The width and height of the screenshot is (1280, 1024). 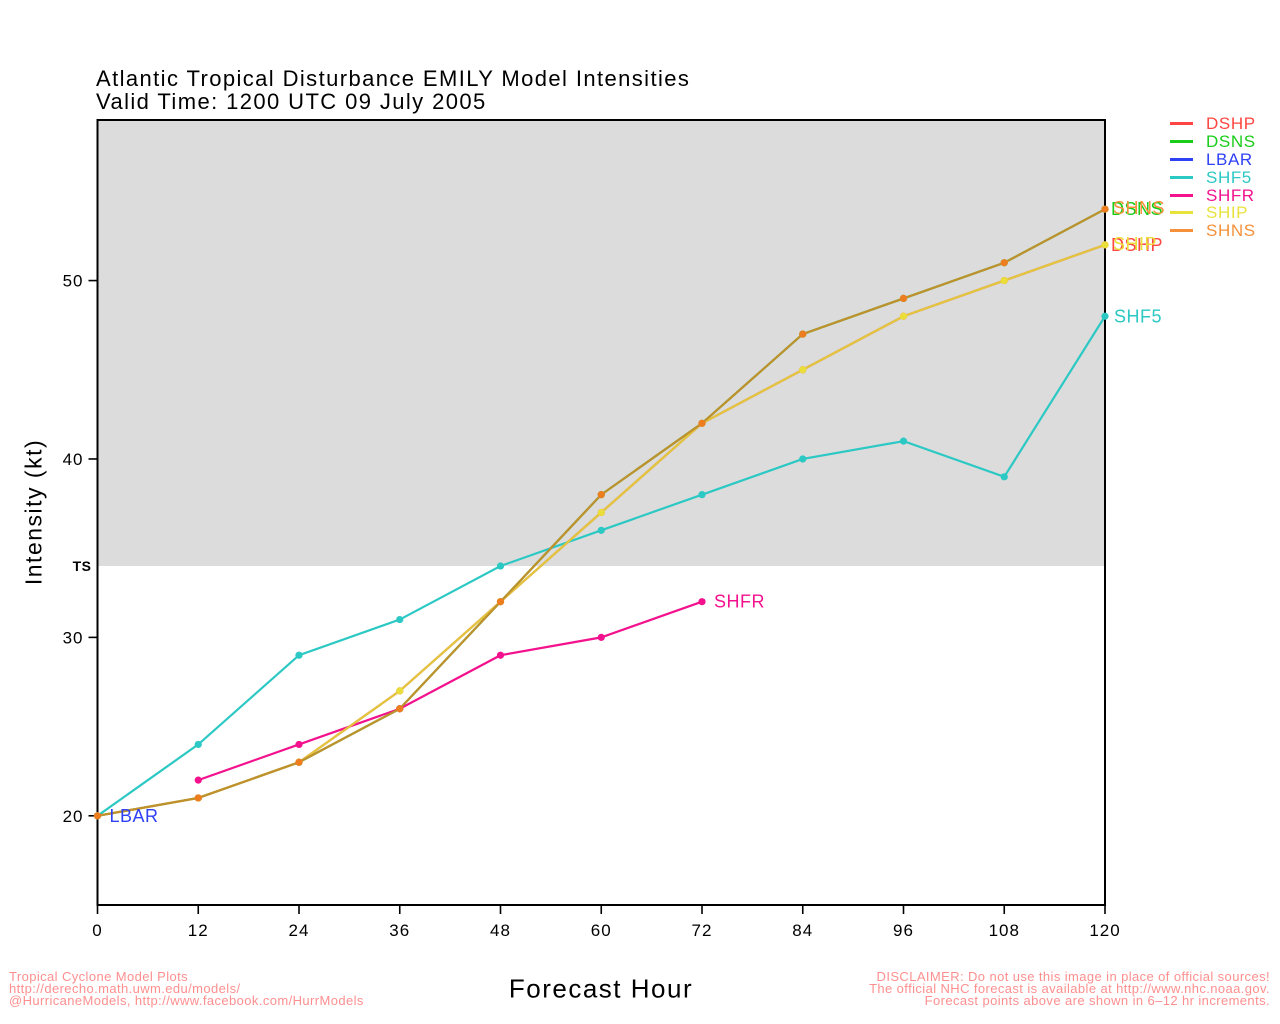 What do you see at coordinates (134, 816) in the screenshot?
I see `line-label-lbar: LBAR` at bounding box center [134, 816].